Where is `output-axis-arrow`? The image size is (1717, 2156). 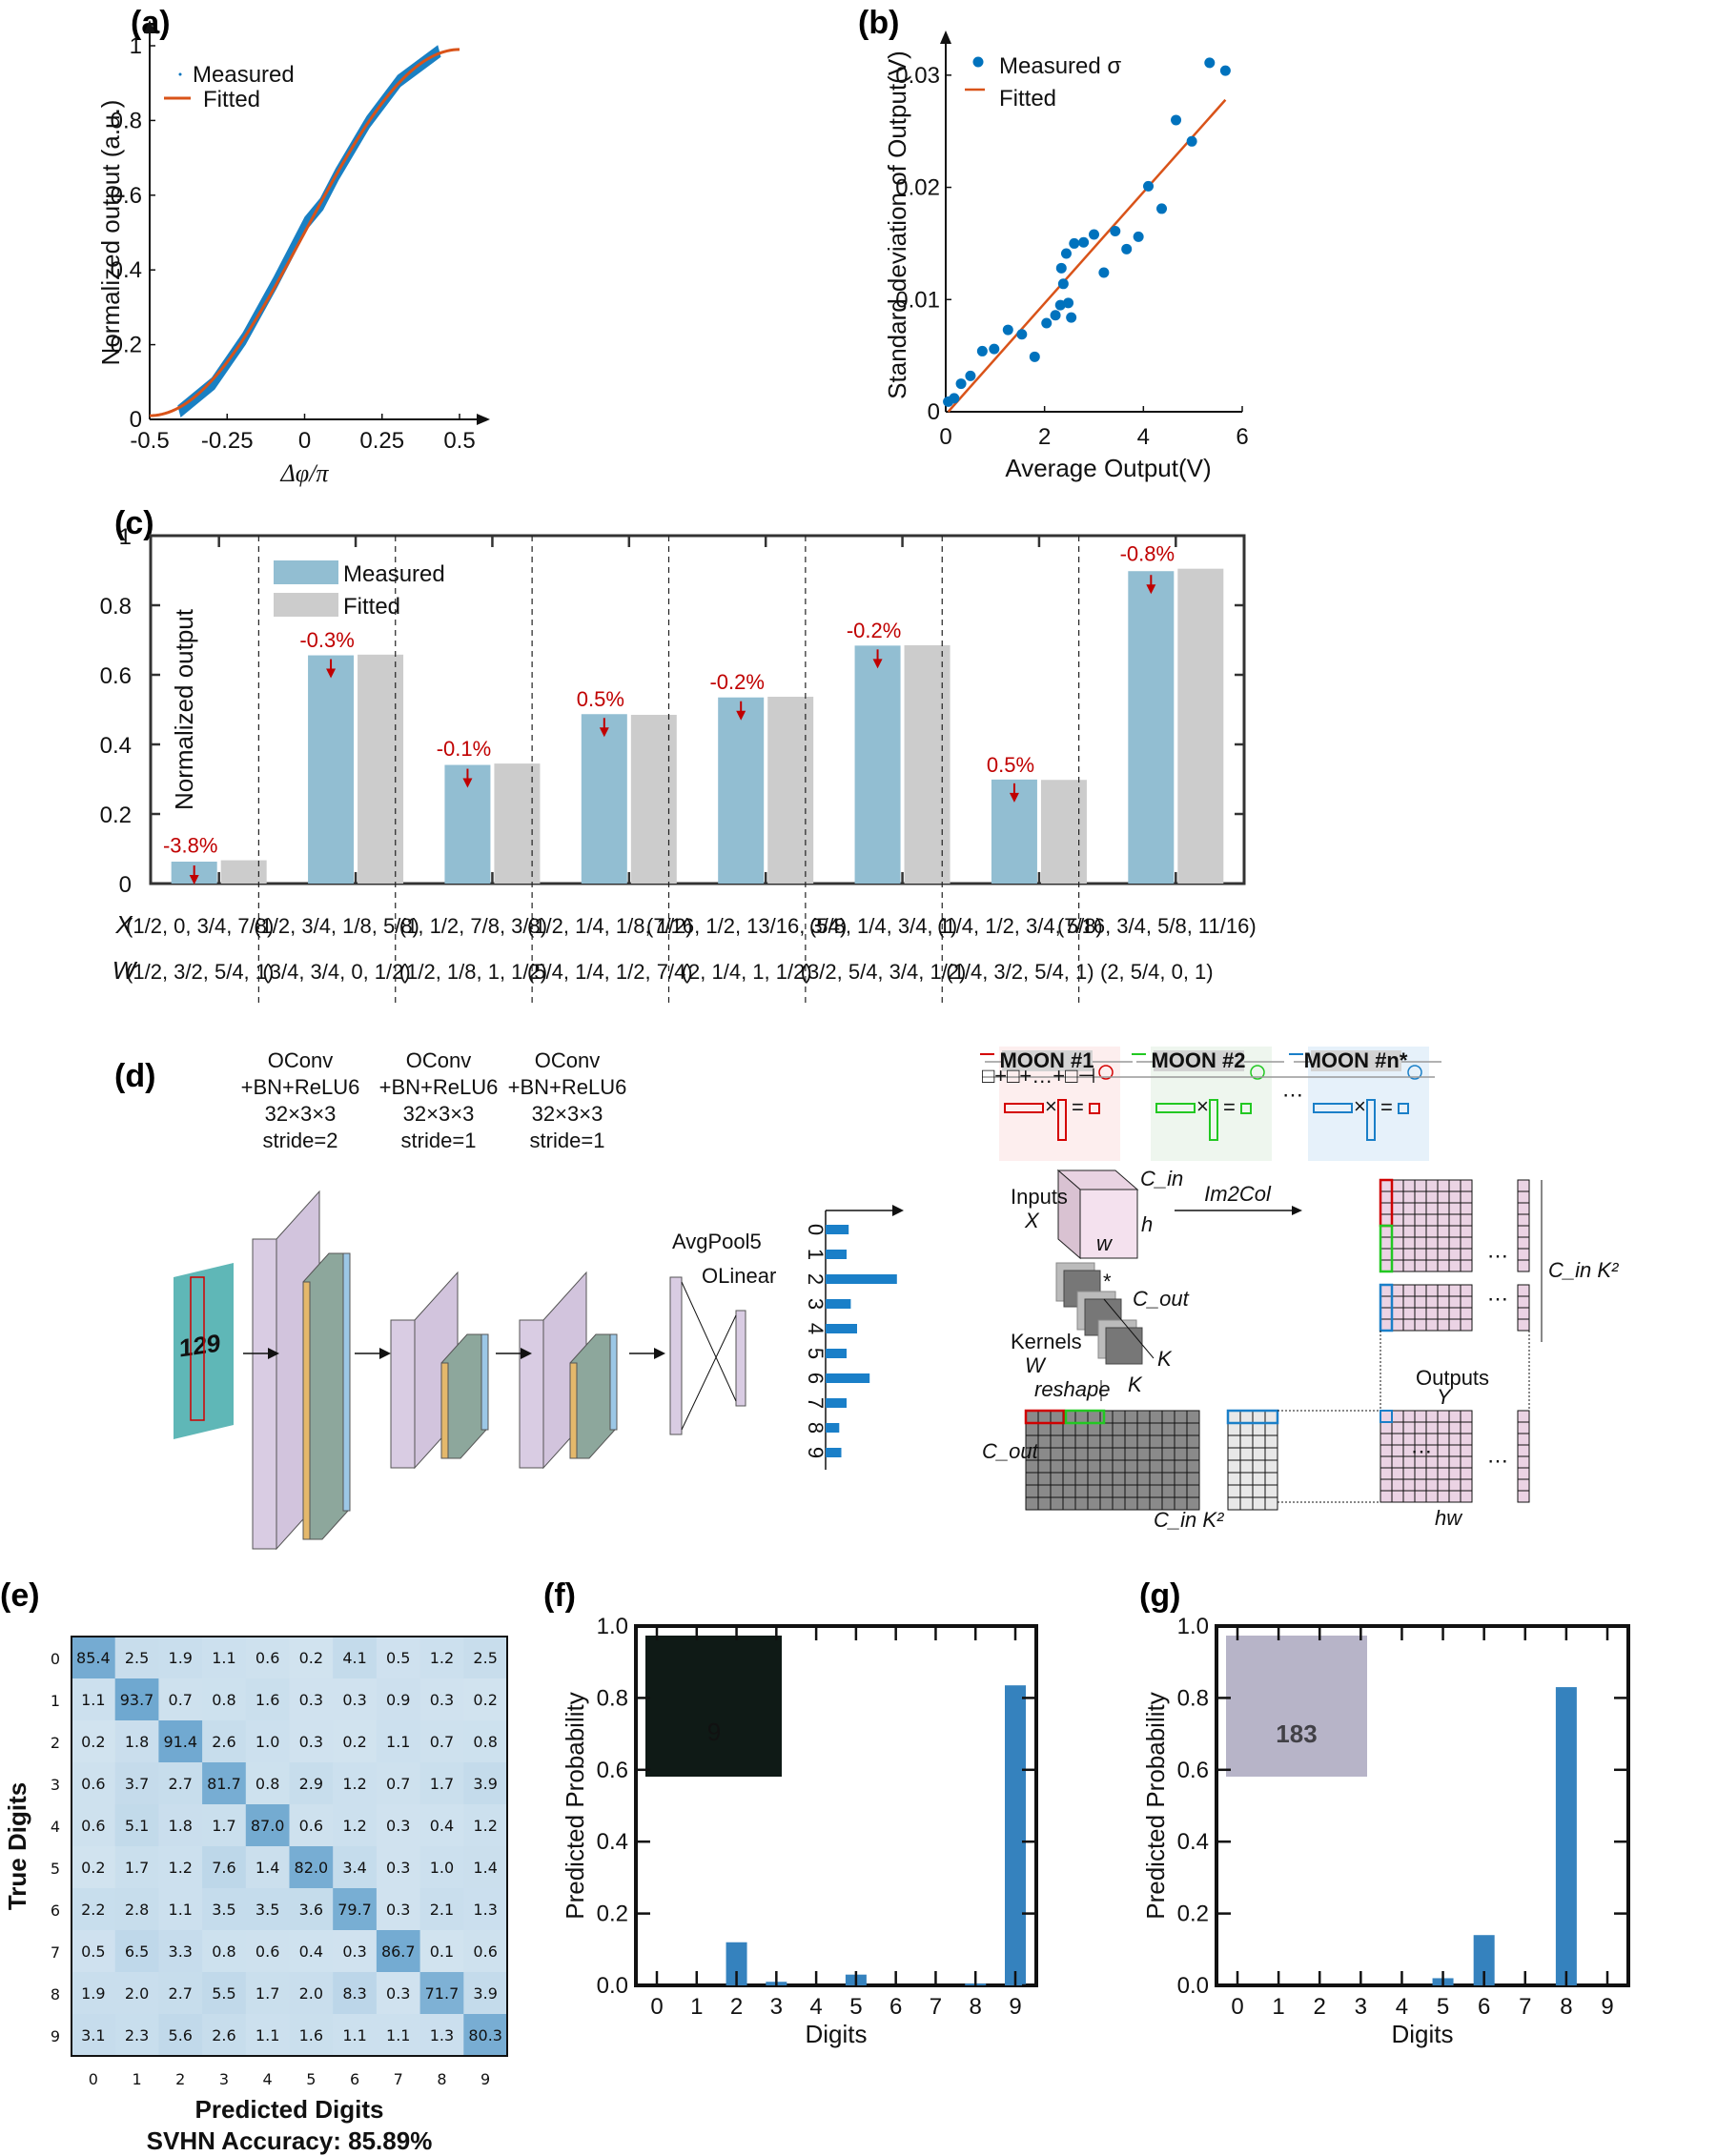 output-axis-arrow is located at coordinates (898, 1210).